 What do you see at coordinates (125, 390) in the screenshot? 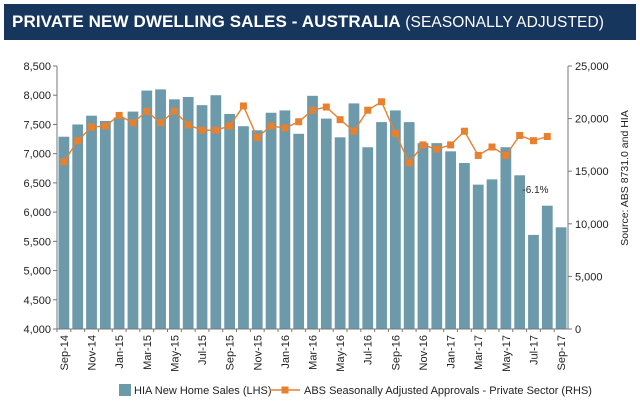
I see `legend-bar-swatch` at bounding box center [125, 390].